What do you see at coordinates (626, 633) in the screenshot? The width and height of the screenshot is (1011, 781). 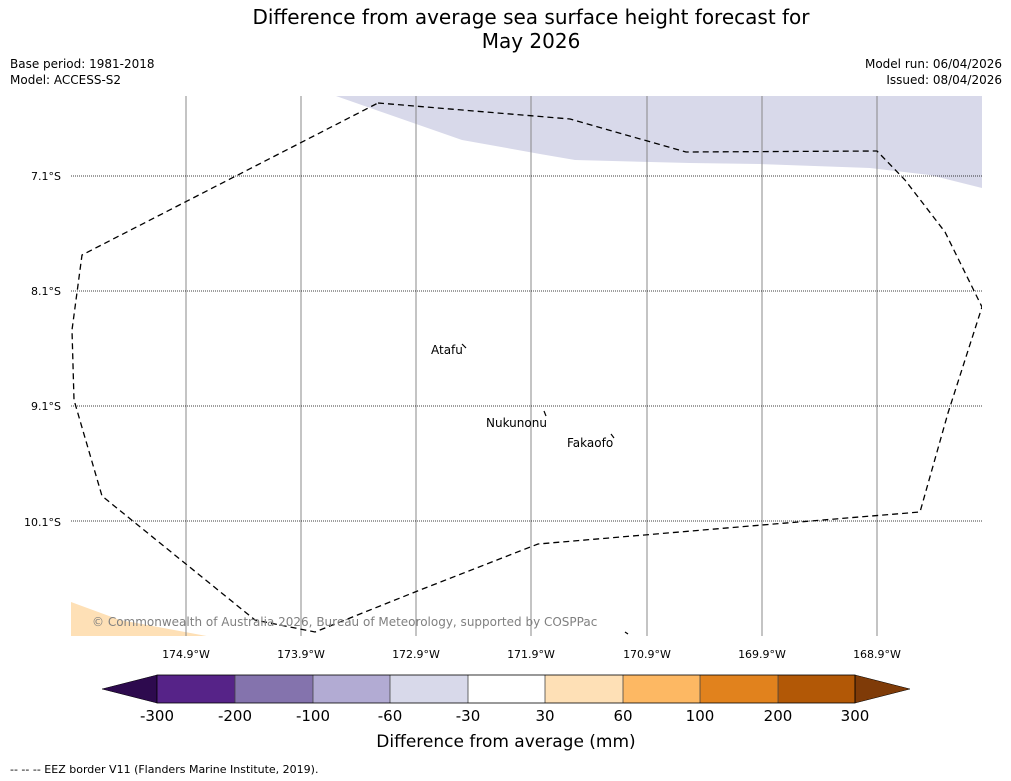 I see `island-swains` at bounding box center [626, 633].